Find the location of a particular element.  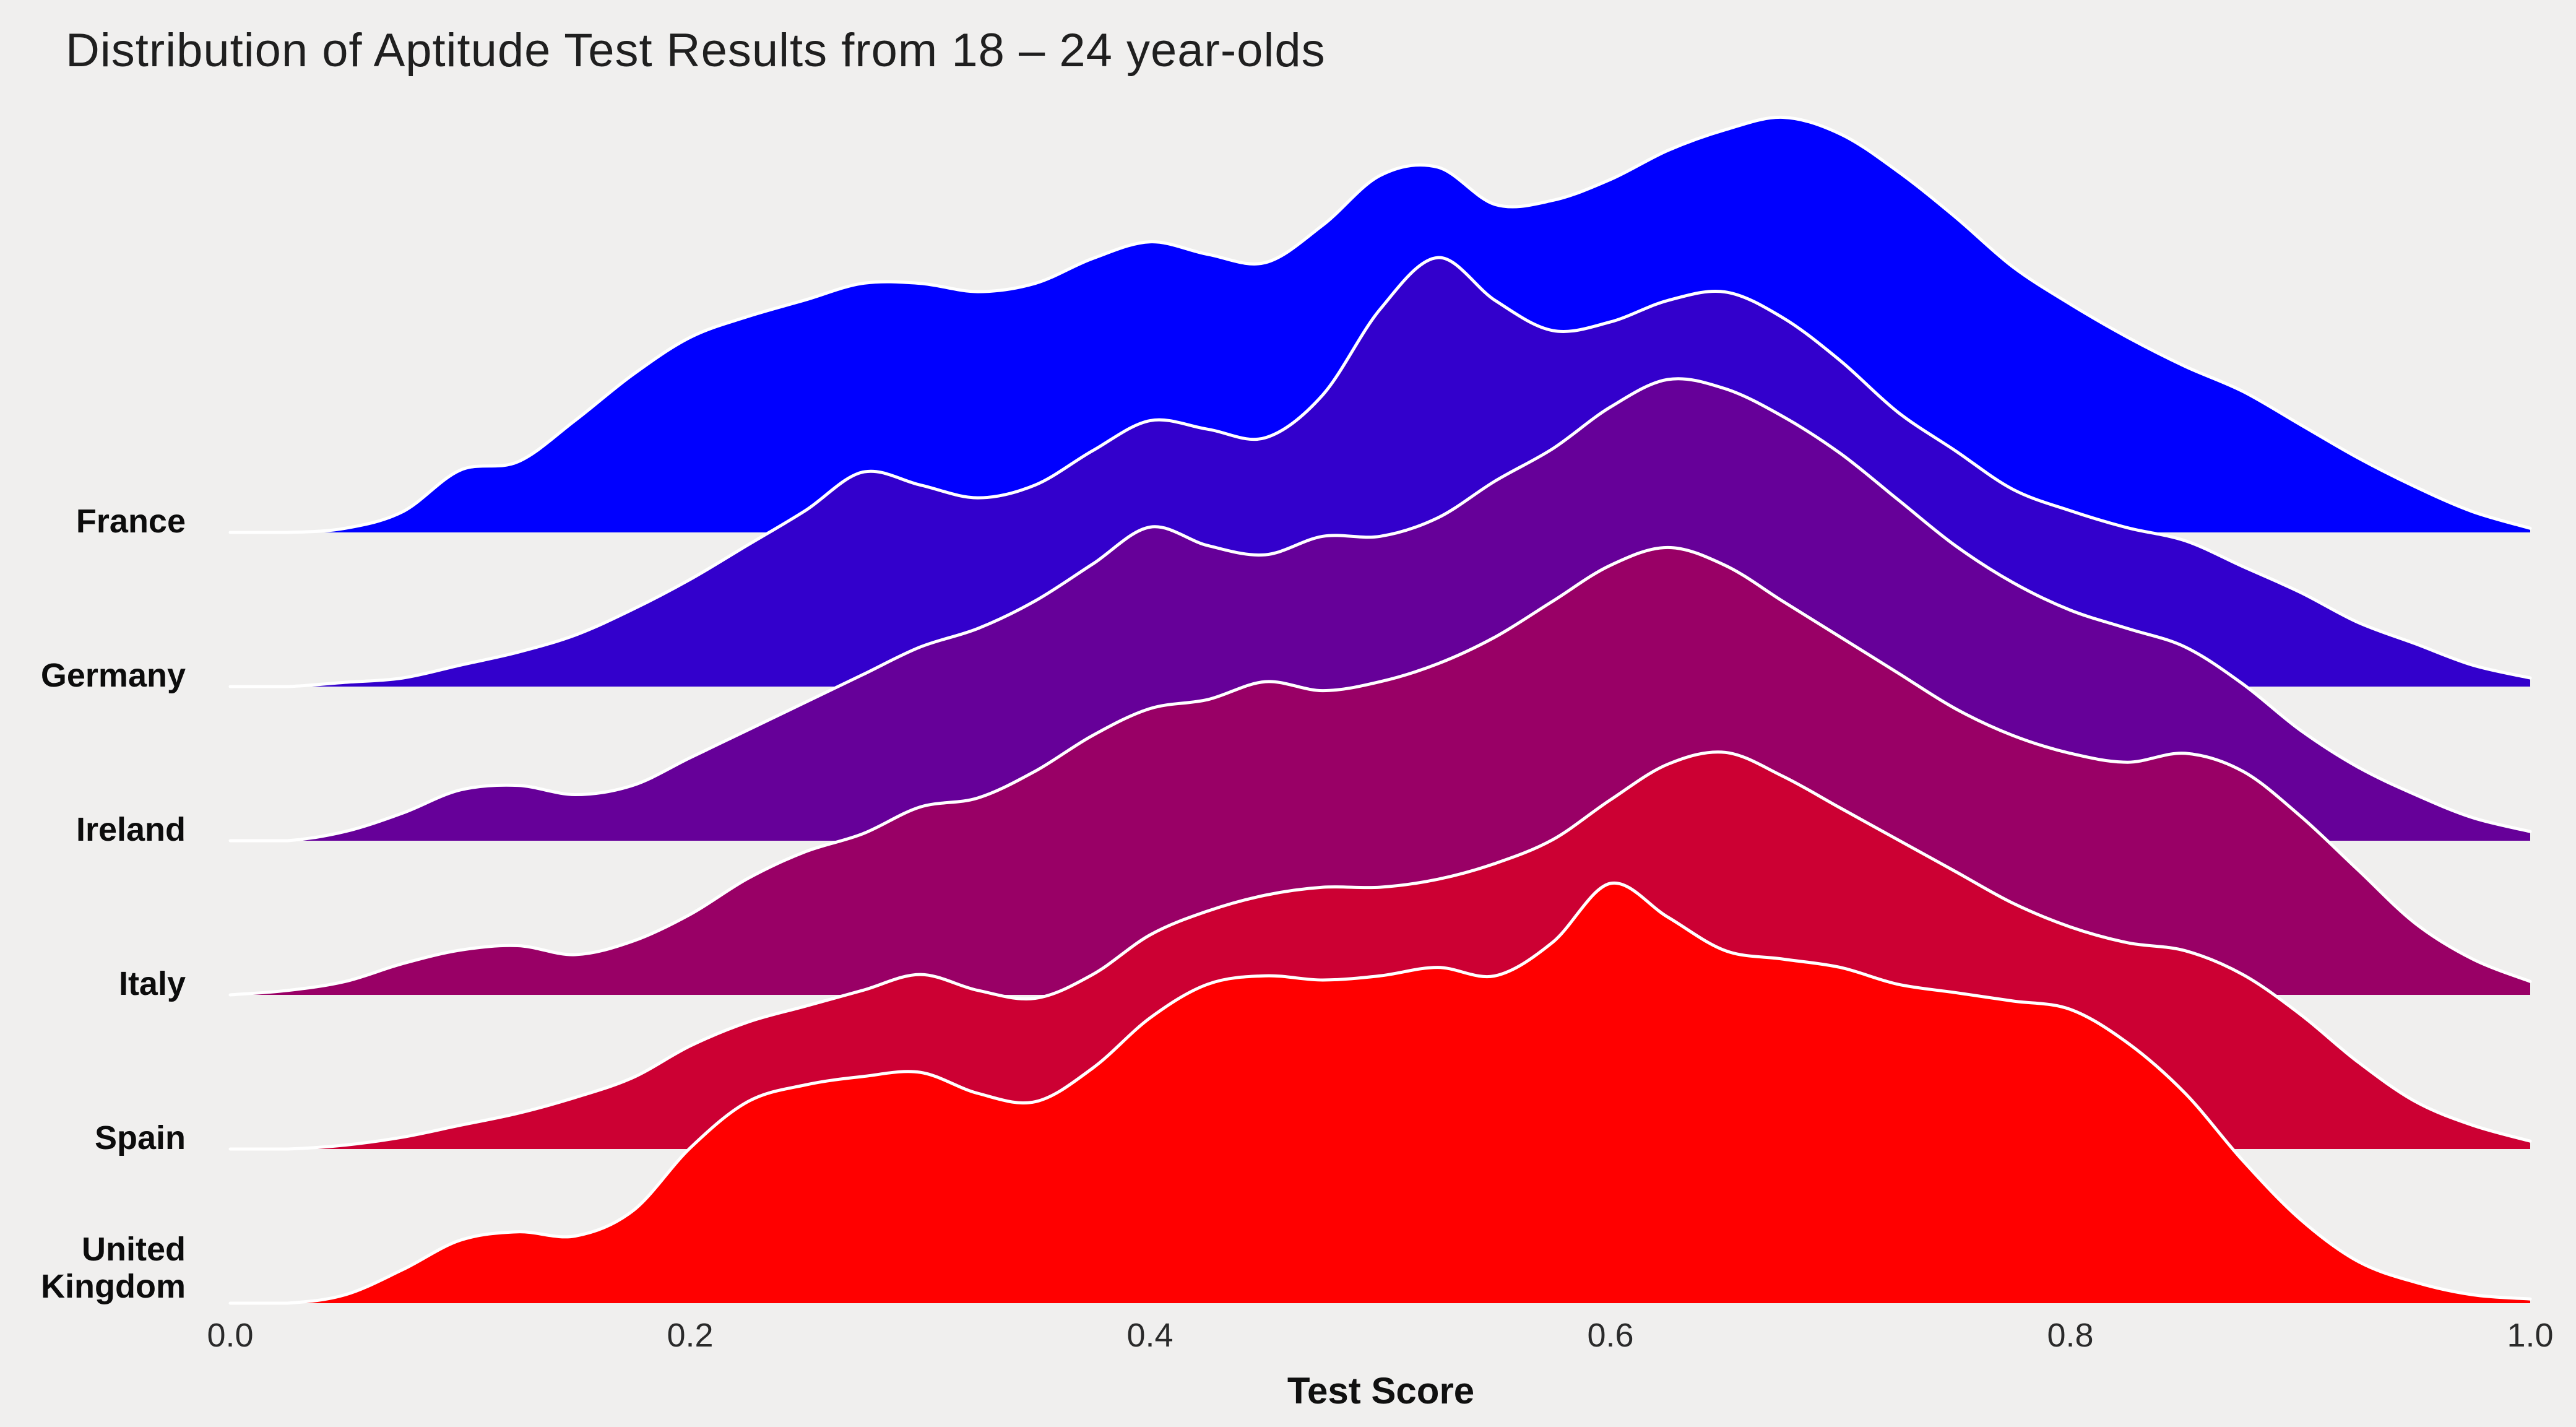

x-tick-label-02: 0.2 is located at coordinates (690, 1335).